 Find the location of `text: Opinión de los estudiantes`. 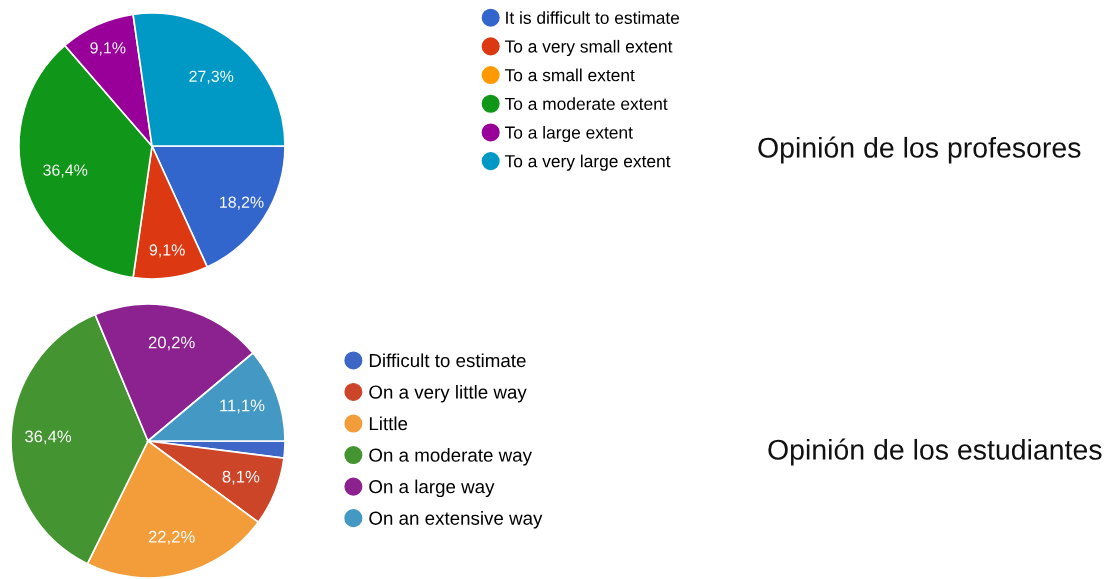

text: Opinión de los estudiantes is located at coordinates (935, 452).